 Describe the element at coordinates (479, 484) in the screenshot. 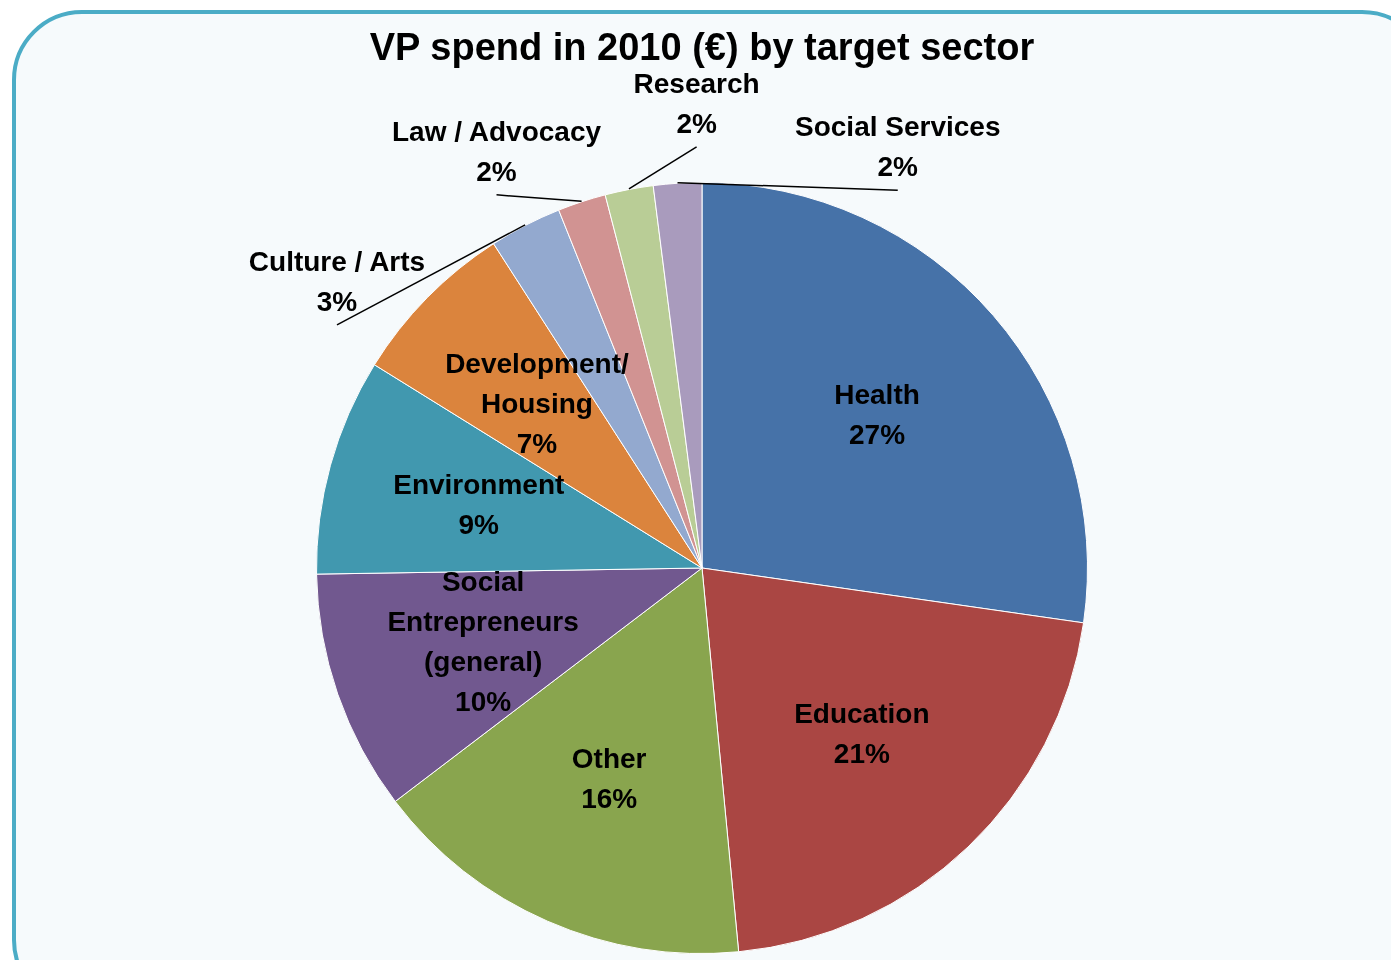

I see `slice-label: Environment` at that location.